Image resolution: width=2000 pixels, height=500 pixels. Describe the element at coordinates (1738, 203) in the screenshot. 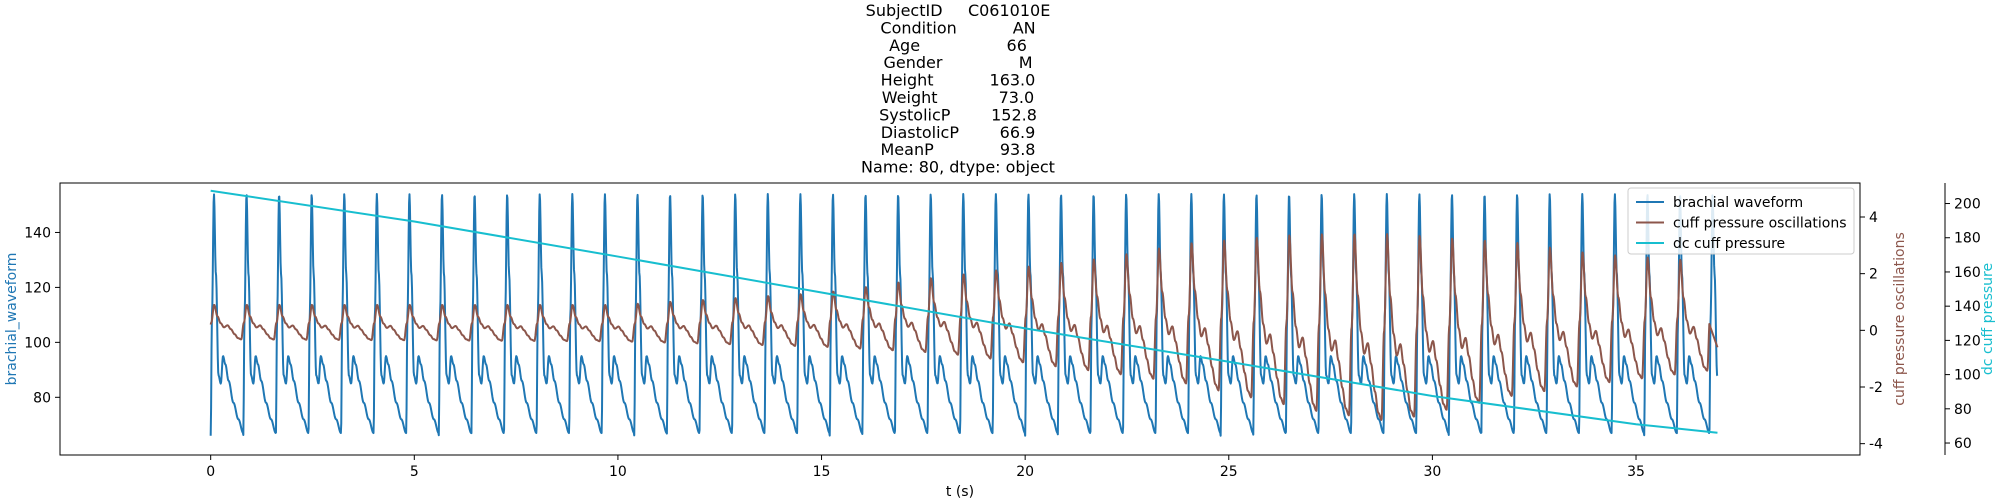

I see `legend-entry: brachial waveform` at that location.